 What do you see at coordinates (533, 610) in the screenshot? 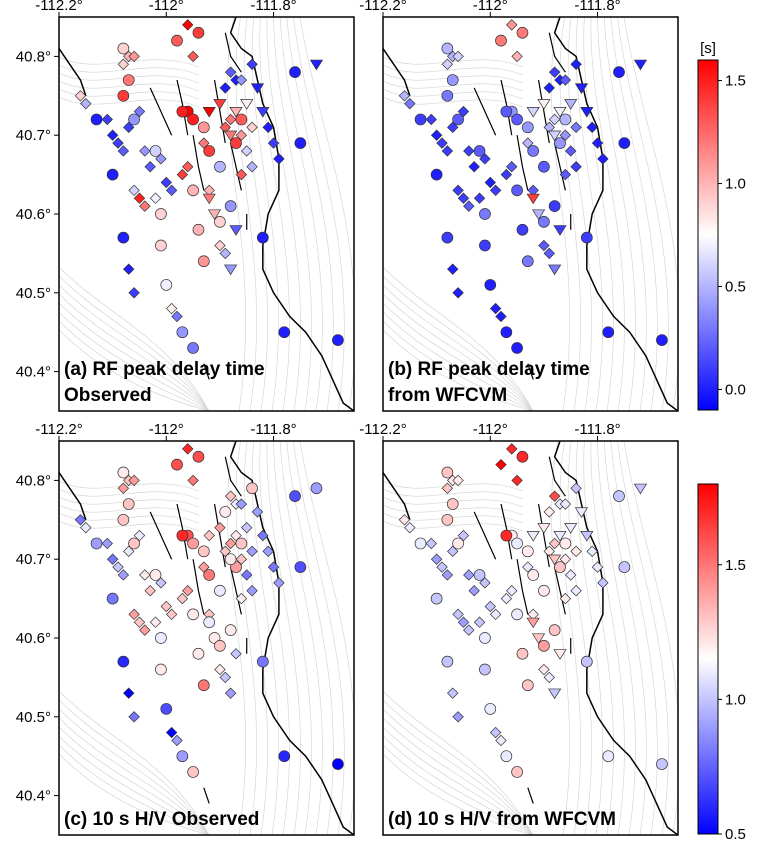
I see `station-markers` at bounding box center [533, 610].